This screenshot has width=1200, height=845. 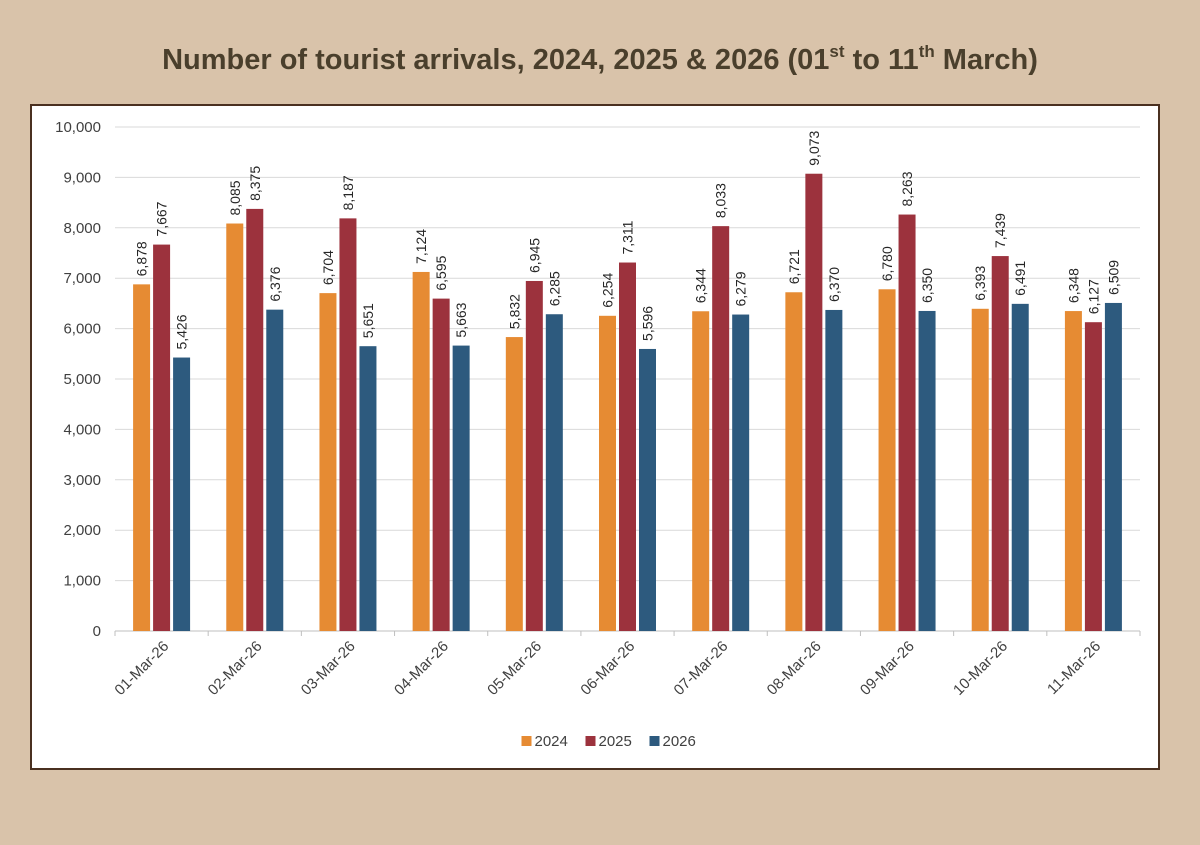 What do you see at coordinates (421, 668) in the screenshot?
I see `x-tick-label: 04-Mar-26` at bounding box center [421, 668].